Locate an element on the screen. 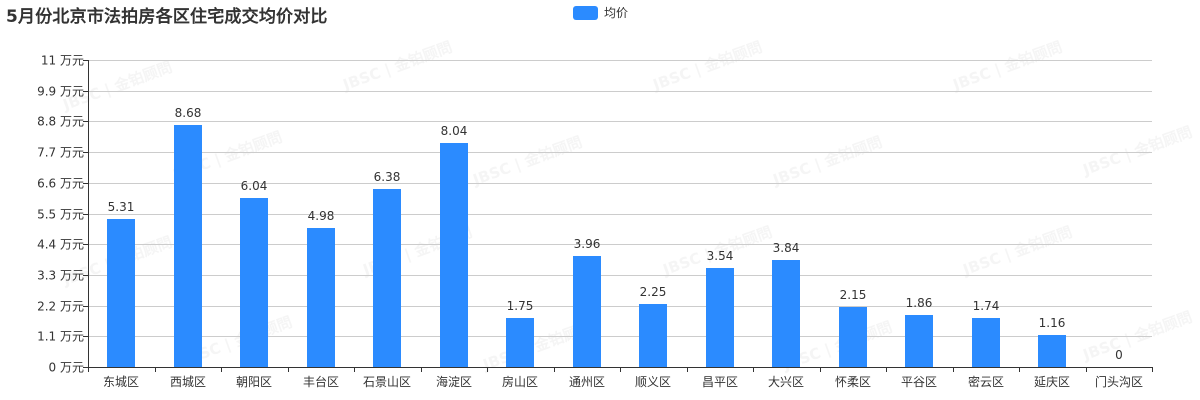 The height and width of the screenshot is (400, 1200). bar-value-label: 3.96 is located at coordinates (587, 244).